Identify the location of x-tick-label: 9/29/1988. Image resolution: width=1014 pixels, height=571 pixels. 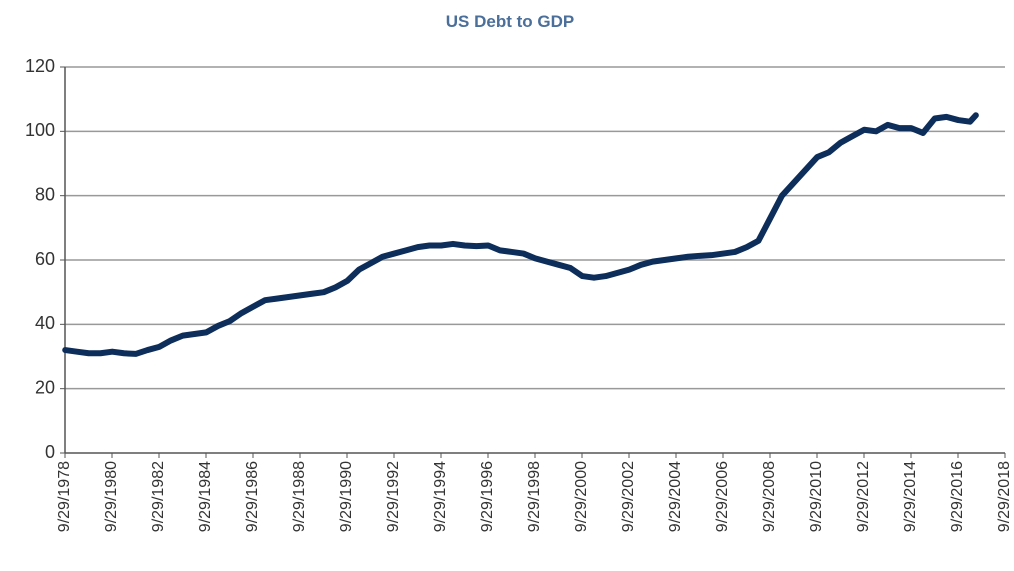
(299, 496).